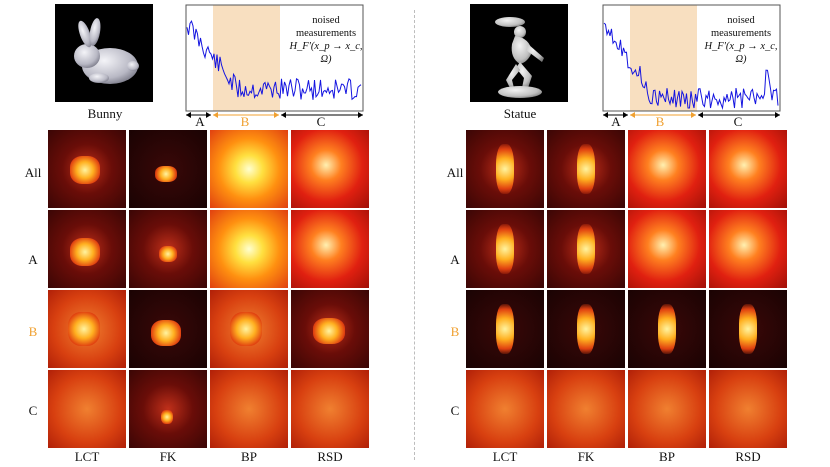  I want to click on statue-legend: noised measurements H_F'(x_p → x_c, Ω), so click(741, 40).